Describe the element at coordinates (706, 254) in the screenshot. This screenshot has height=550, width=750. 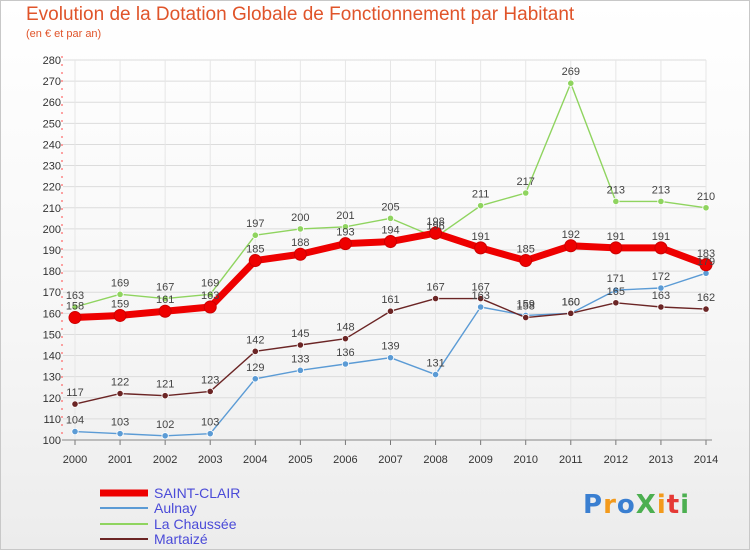
I see `data-label: 183` at that location.